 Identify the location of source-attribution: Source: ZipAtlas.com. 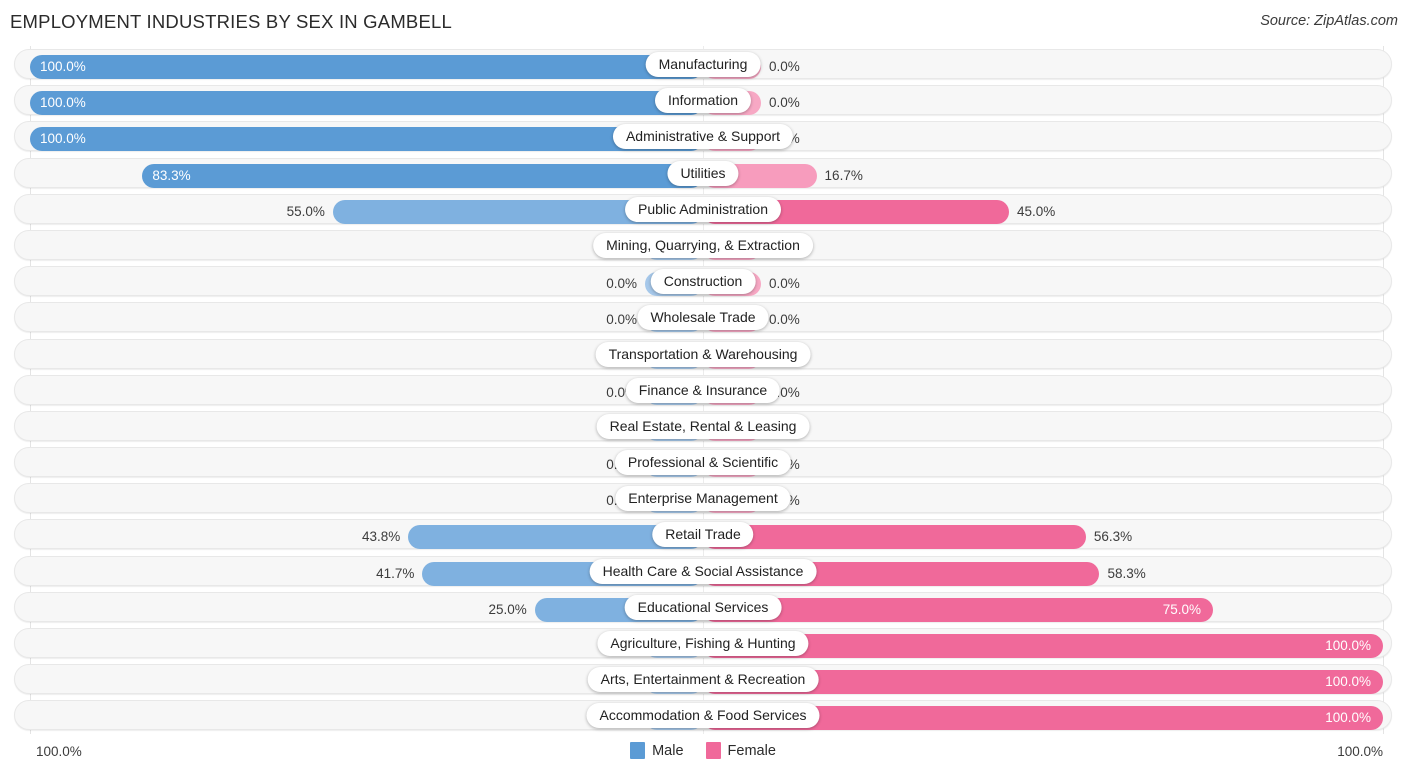
(1329, 21).